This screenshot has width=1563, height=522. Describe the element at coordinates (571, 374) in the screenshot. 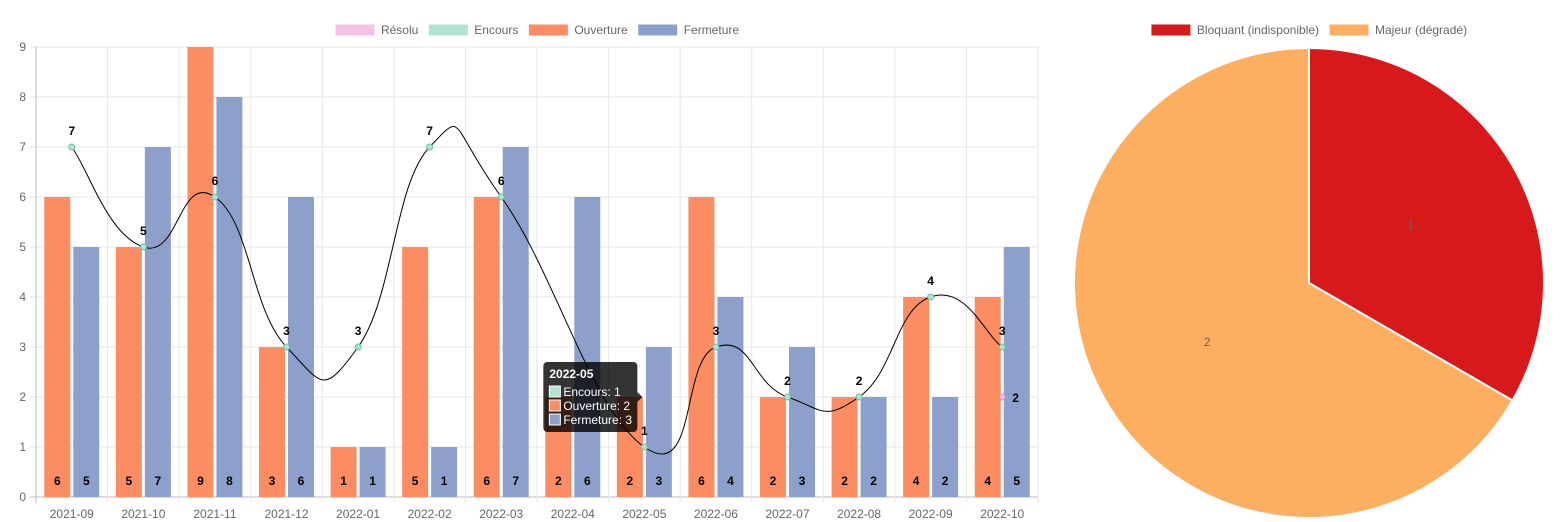

I see `tooltip-title: 2022-05` at that location.